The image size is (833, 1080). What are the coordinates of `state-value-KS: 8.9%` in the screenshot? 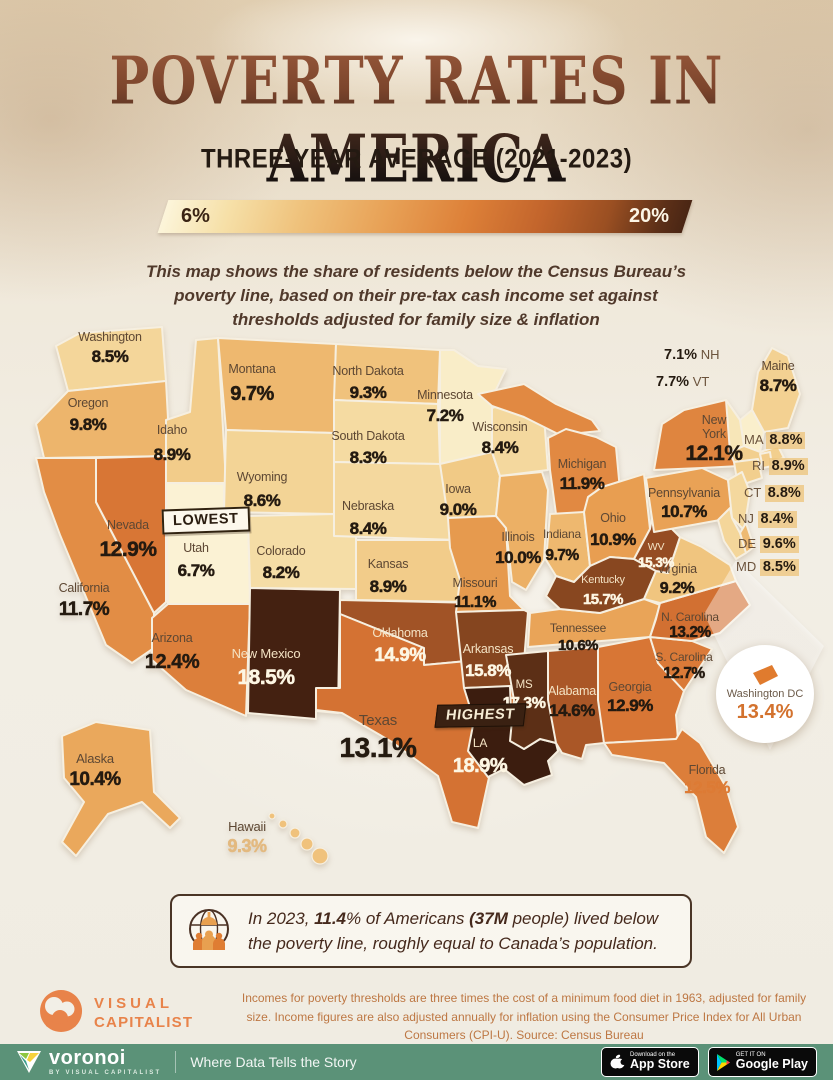 It's located at (388, 586).